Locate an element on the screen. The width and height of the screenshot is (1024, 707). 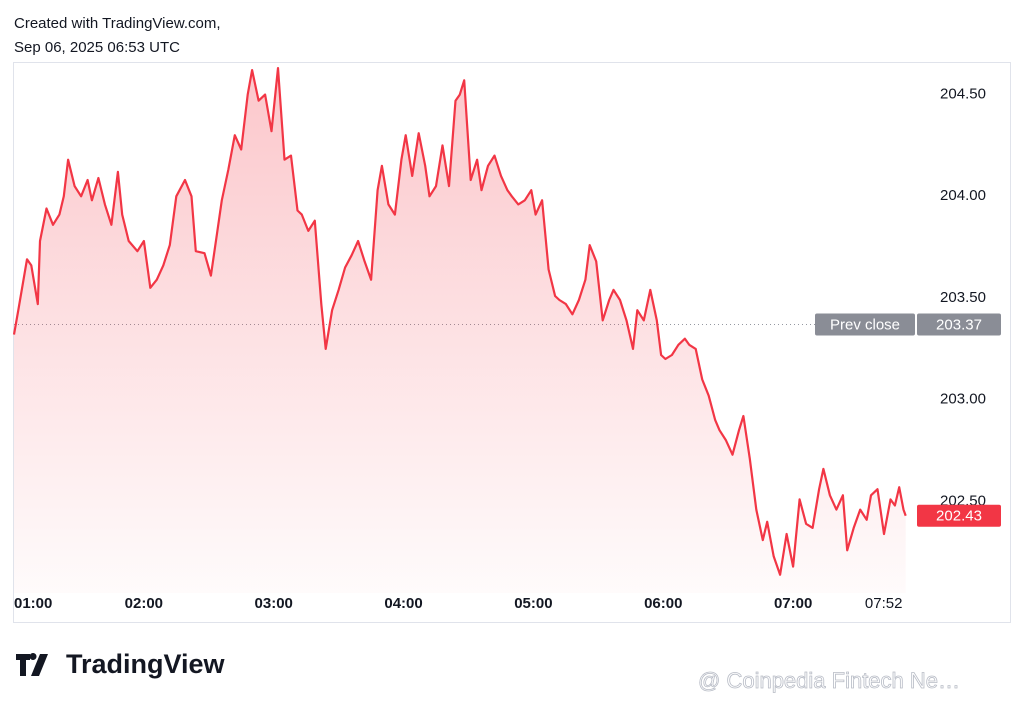
logo: TradingView is located at coordinates (121, 664).